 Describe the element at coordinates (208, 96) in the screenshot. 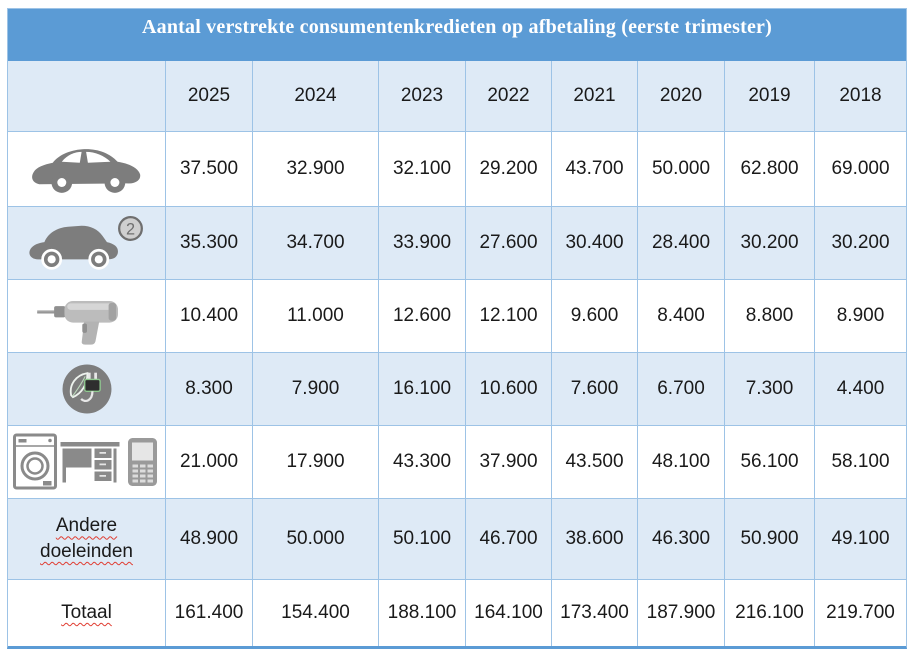

I see `year-header-2025: 2025` at that location.